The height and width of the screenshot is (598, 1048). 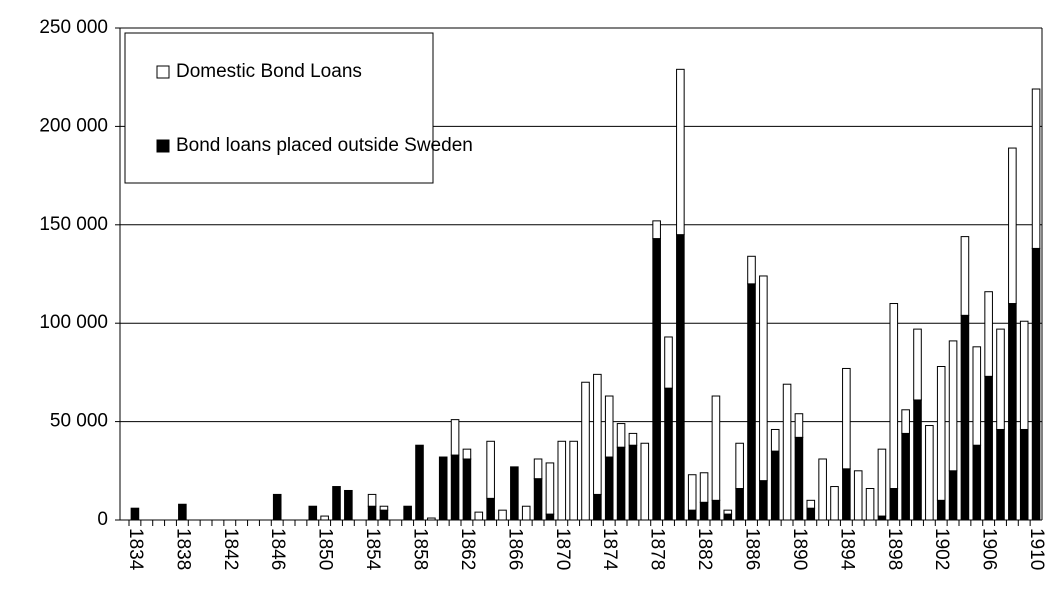 What do you see at coordinates (846, 549) in the screenshot?
I see `x-tick-label: 1894` at bounding box center [846, 549].